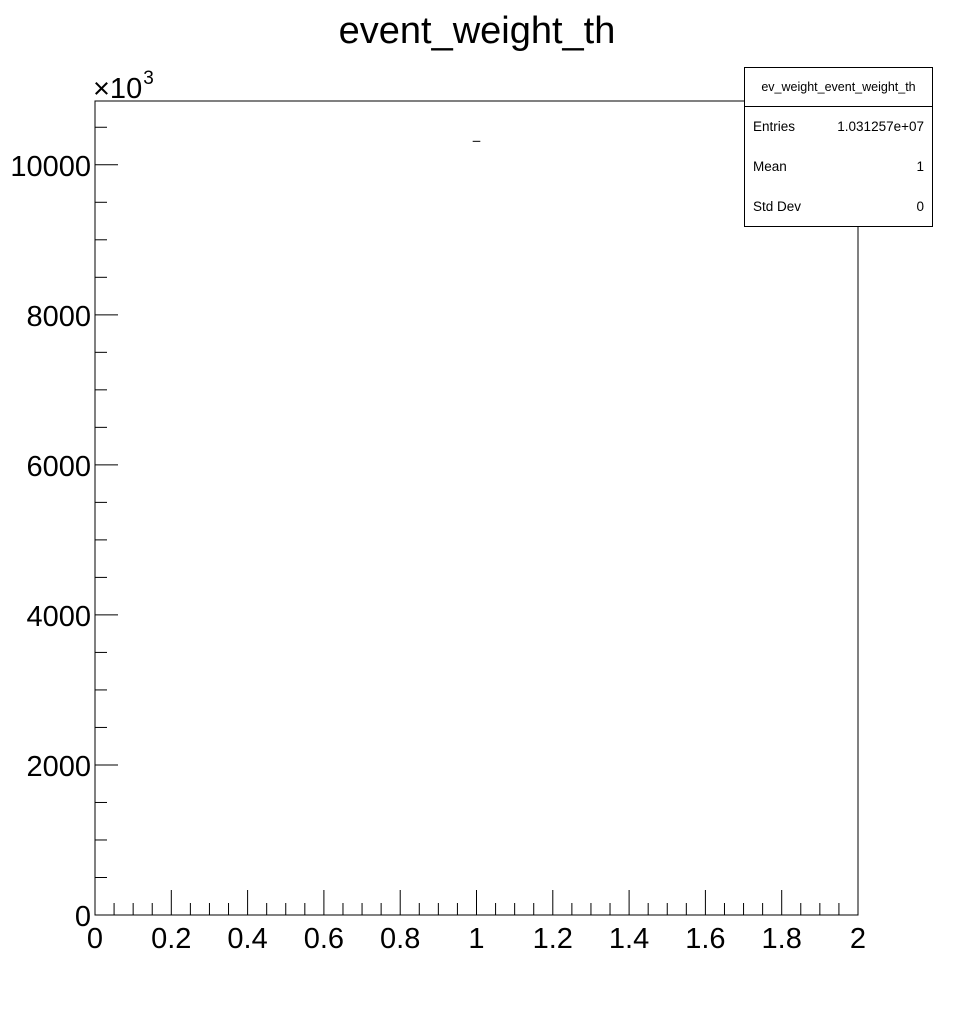  What do you see at coordinates (705, 939) in the screenshot?
I see `x-tick-label: 1.6` at bounding box center [705, 939].